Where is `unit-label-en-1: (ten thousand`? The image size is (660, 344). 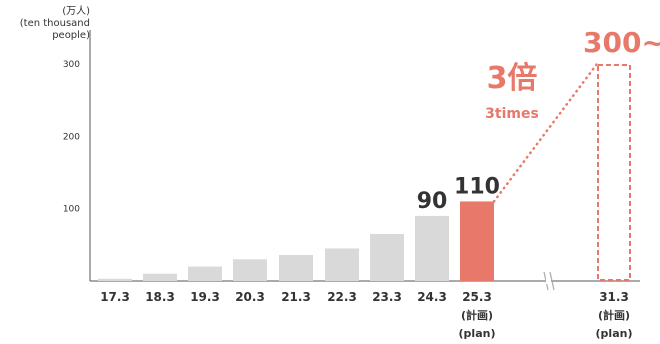
unit-label-en-1: (ten thousand is located at coordinates (54, 23).